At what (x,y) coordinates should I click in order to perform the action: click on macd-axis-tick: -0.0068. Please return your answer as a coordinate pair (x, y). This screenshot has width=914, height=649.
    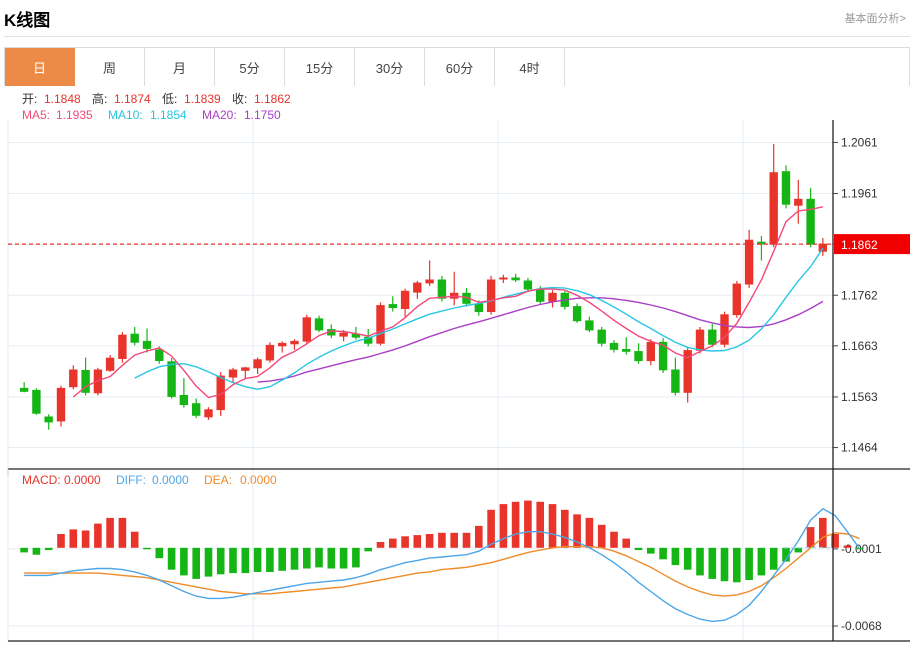
    Looking at the image, I should click on (861, 626).